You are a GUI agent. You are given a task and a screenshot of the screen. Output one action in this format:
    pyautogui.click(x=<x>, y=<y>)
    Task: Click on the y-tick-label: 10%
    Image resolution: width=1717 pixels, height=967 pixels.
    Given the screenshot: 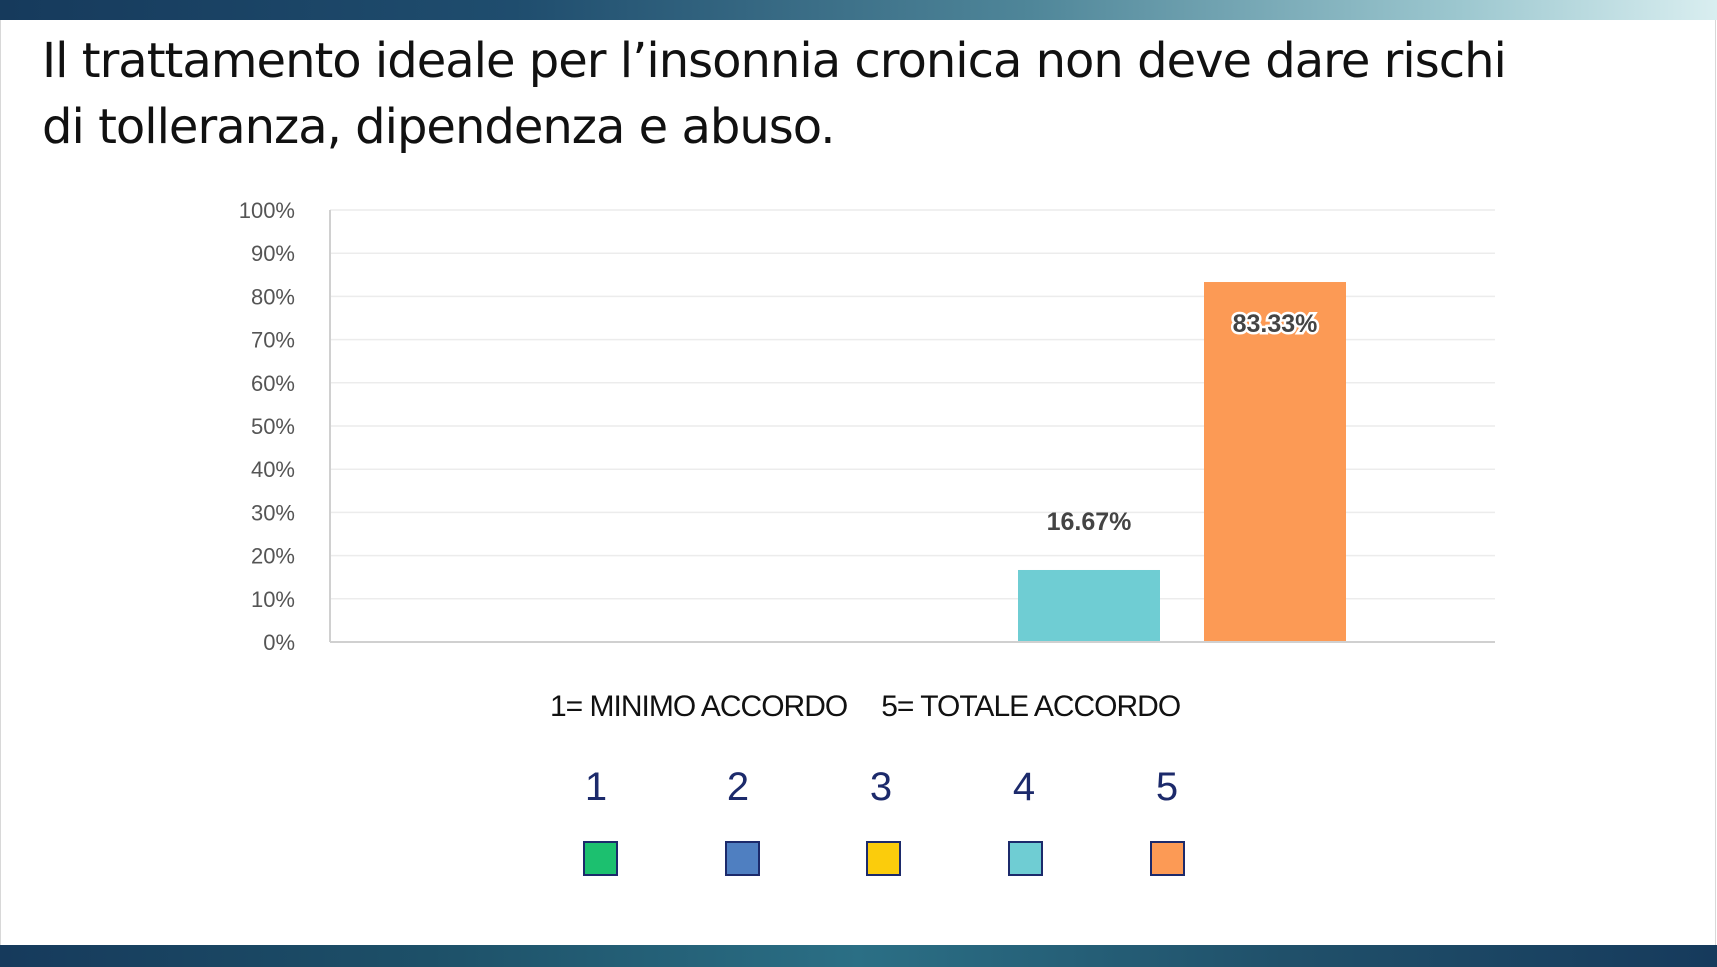 What is the action you would take?
    pyautogui.click(x=273, y=599)
    